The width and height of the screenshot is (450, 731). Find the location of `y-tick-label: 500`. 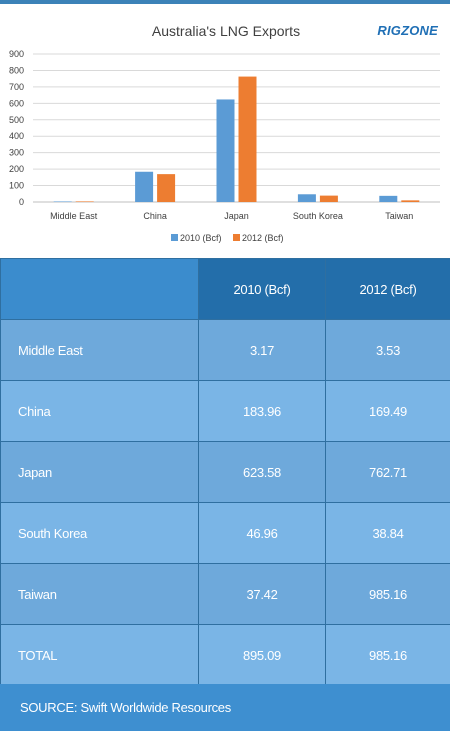

y-tick-label: 500 is located at coordinates (16, 120).